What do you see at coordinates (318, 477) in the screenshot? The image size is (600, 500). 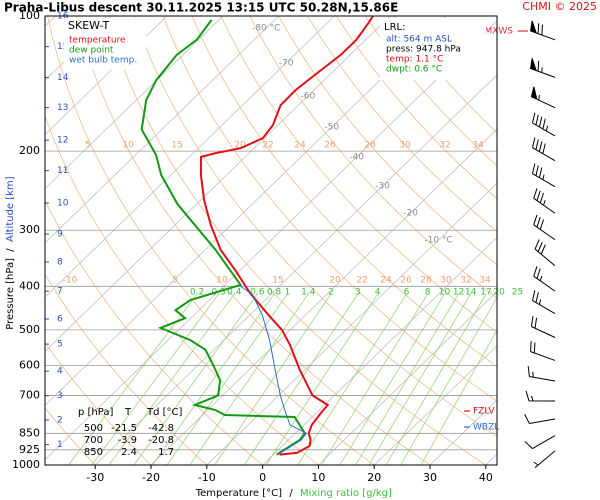 I see `x-tick-label: 10` at bounding box center [318, 477].